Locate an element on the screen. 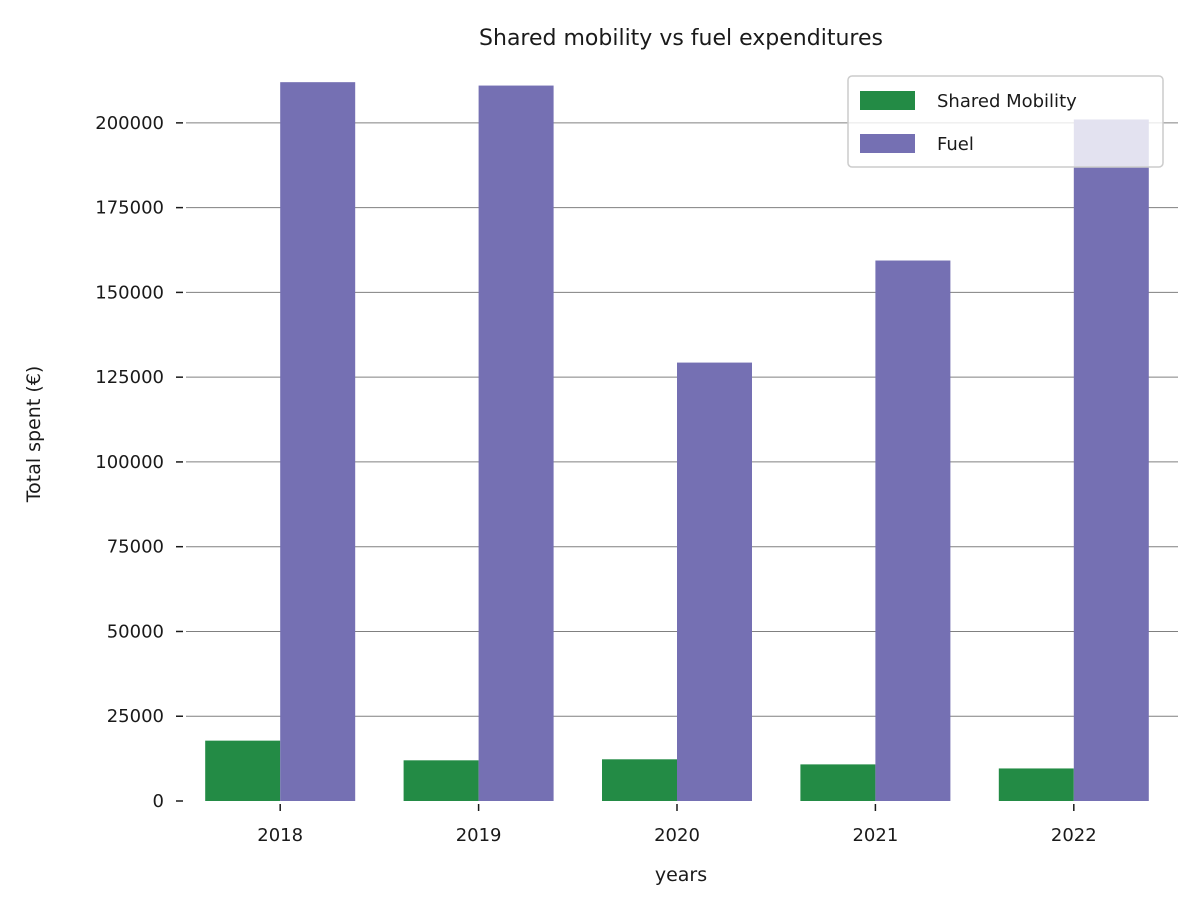  legend: Shared Mobility Fuel is located at coordinates (1005, 121).